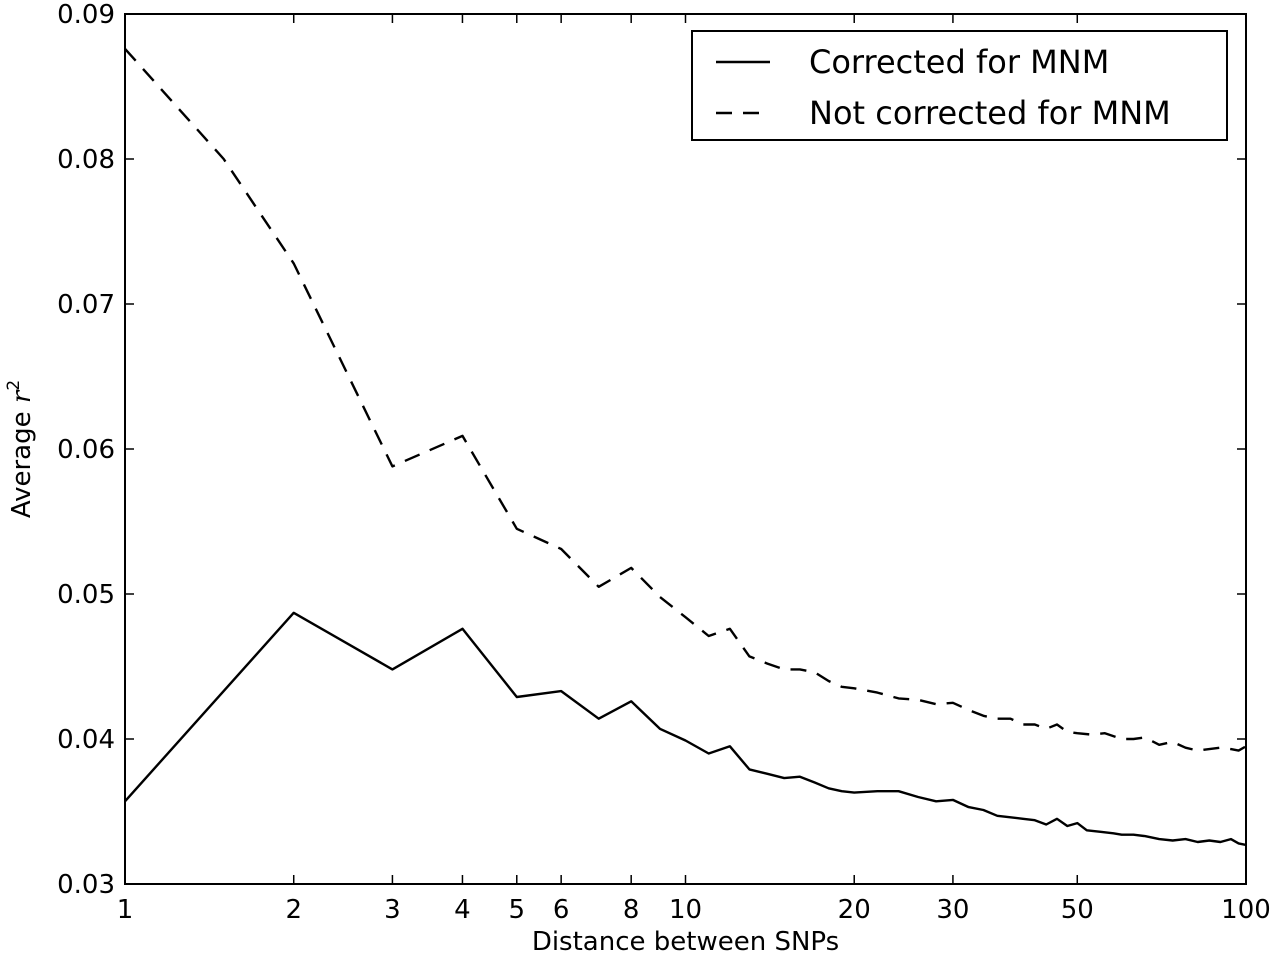 Image resolution: width=1280 pixels, height=956 pixels. I want to click on y-axis-title: Average r2, so click(20, 449).